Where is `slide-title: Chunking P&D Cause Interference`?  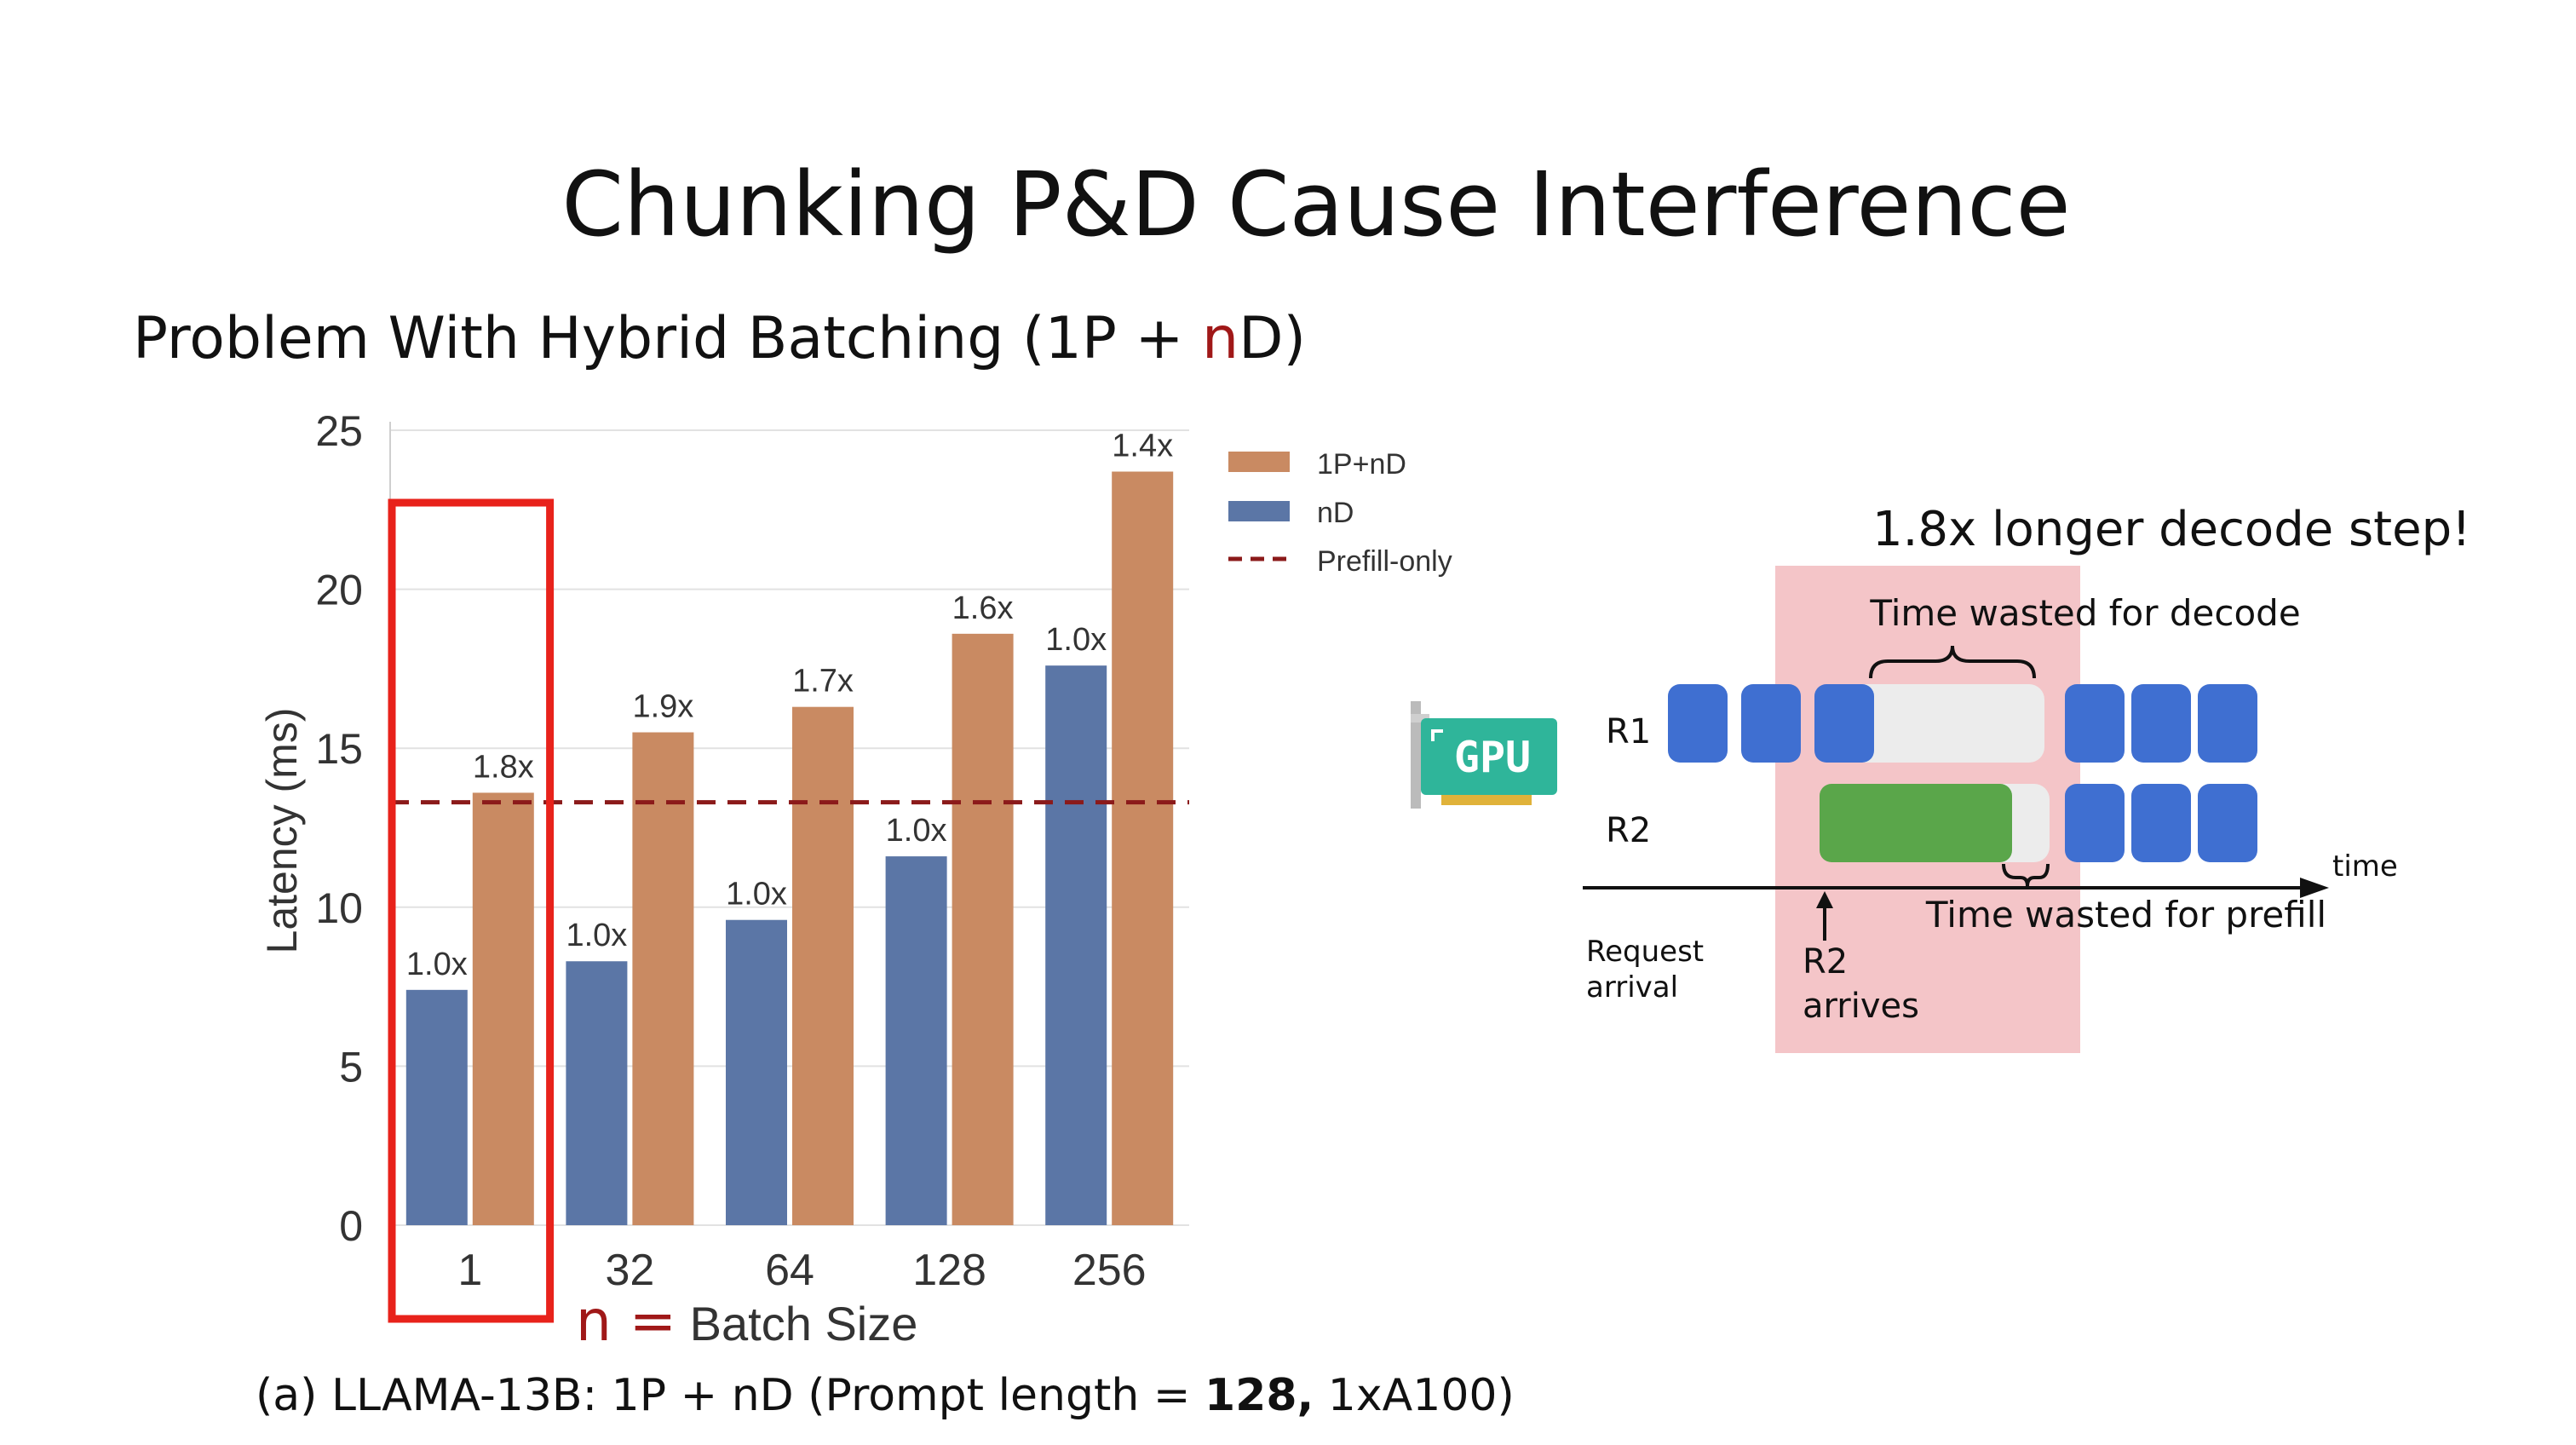
slide-title: Chunking P&D Cause Interference is located at coordinates (1315, 204).